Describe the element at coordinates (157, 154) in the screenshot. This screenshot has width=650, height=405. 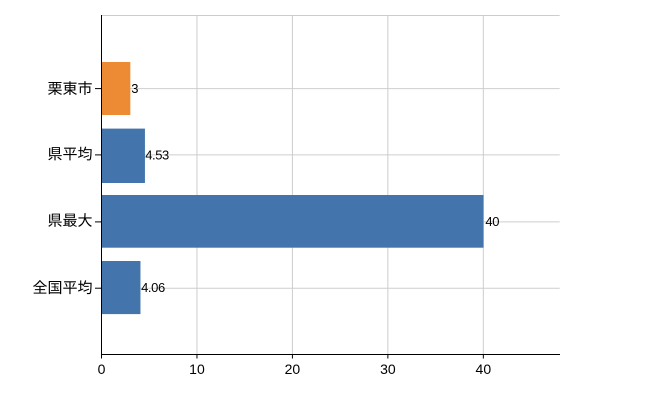
I see `svg-text: 4.53` at that location.